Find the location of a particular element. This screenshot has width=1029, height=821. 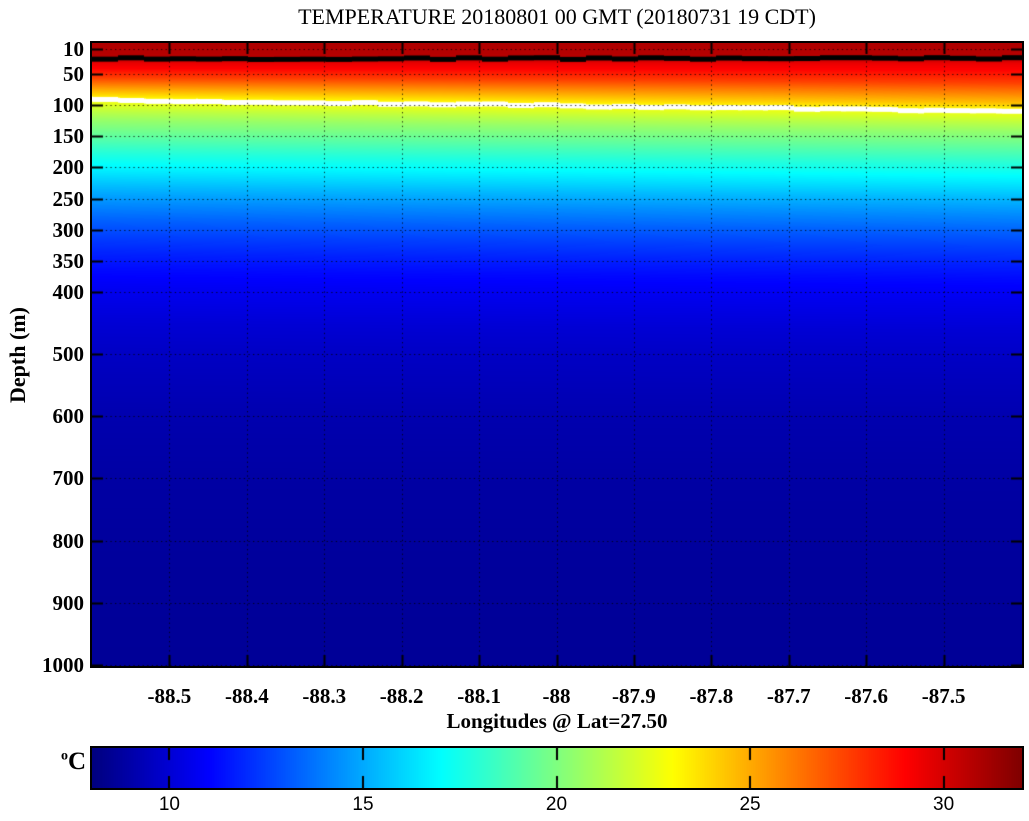

y-tick-label: 100 is located at coordinates (68, 105).